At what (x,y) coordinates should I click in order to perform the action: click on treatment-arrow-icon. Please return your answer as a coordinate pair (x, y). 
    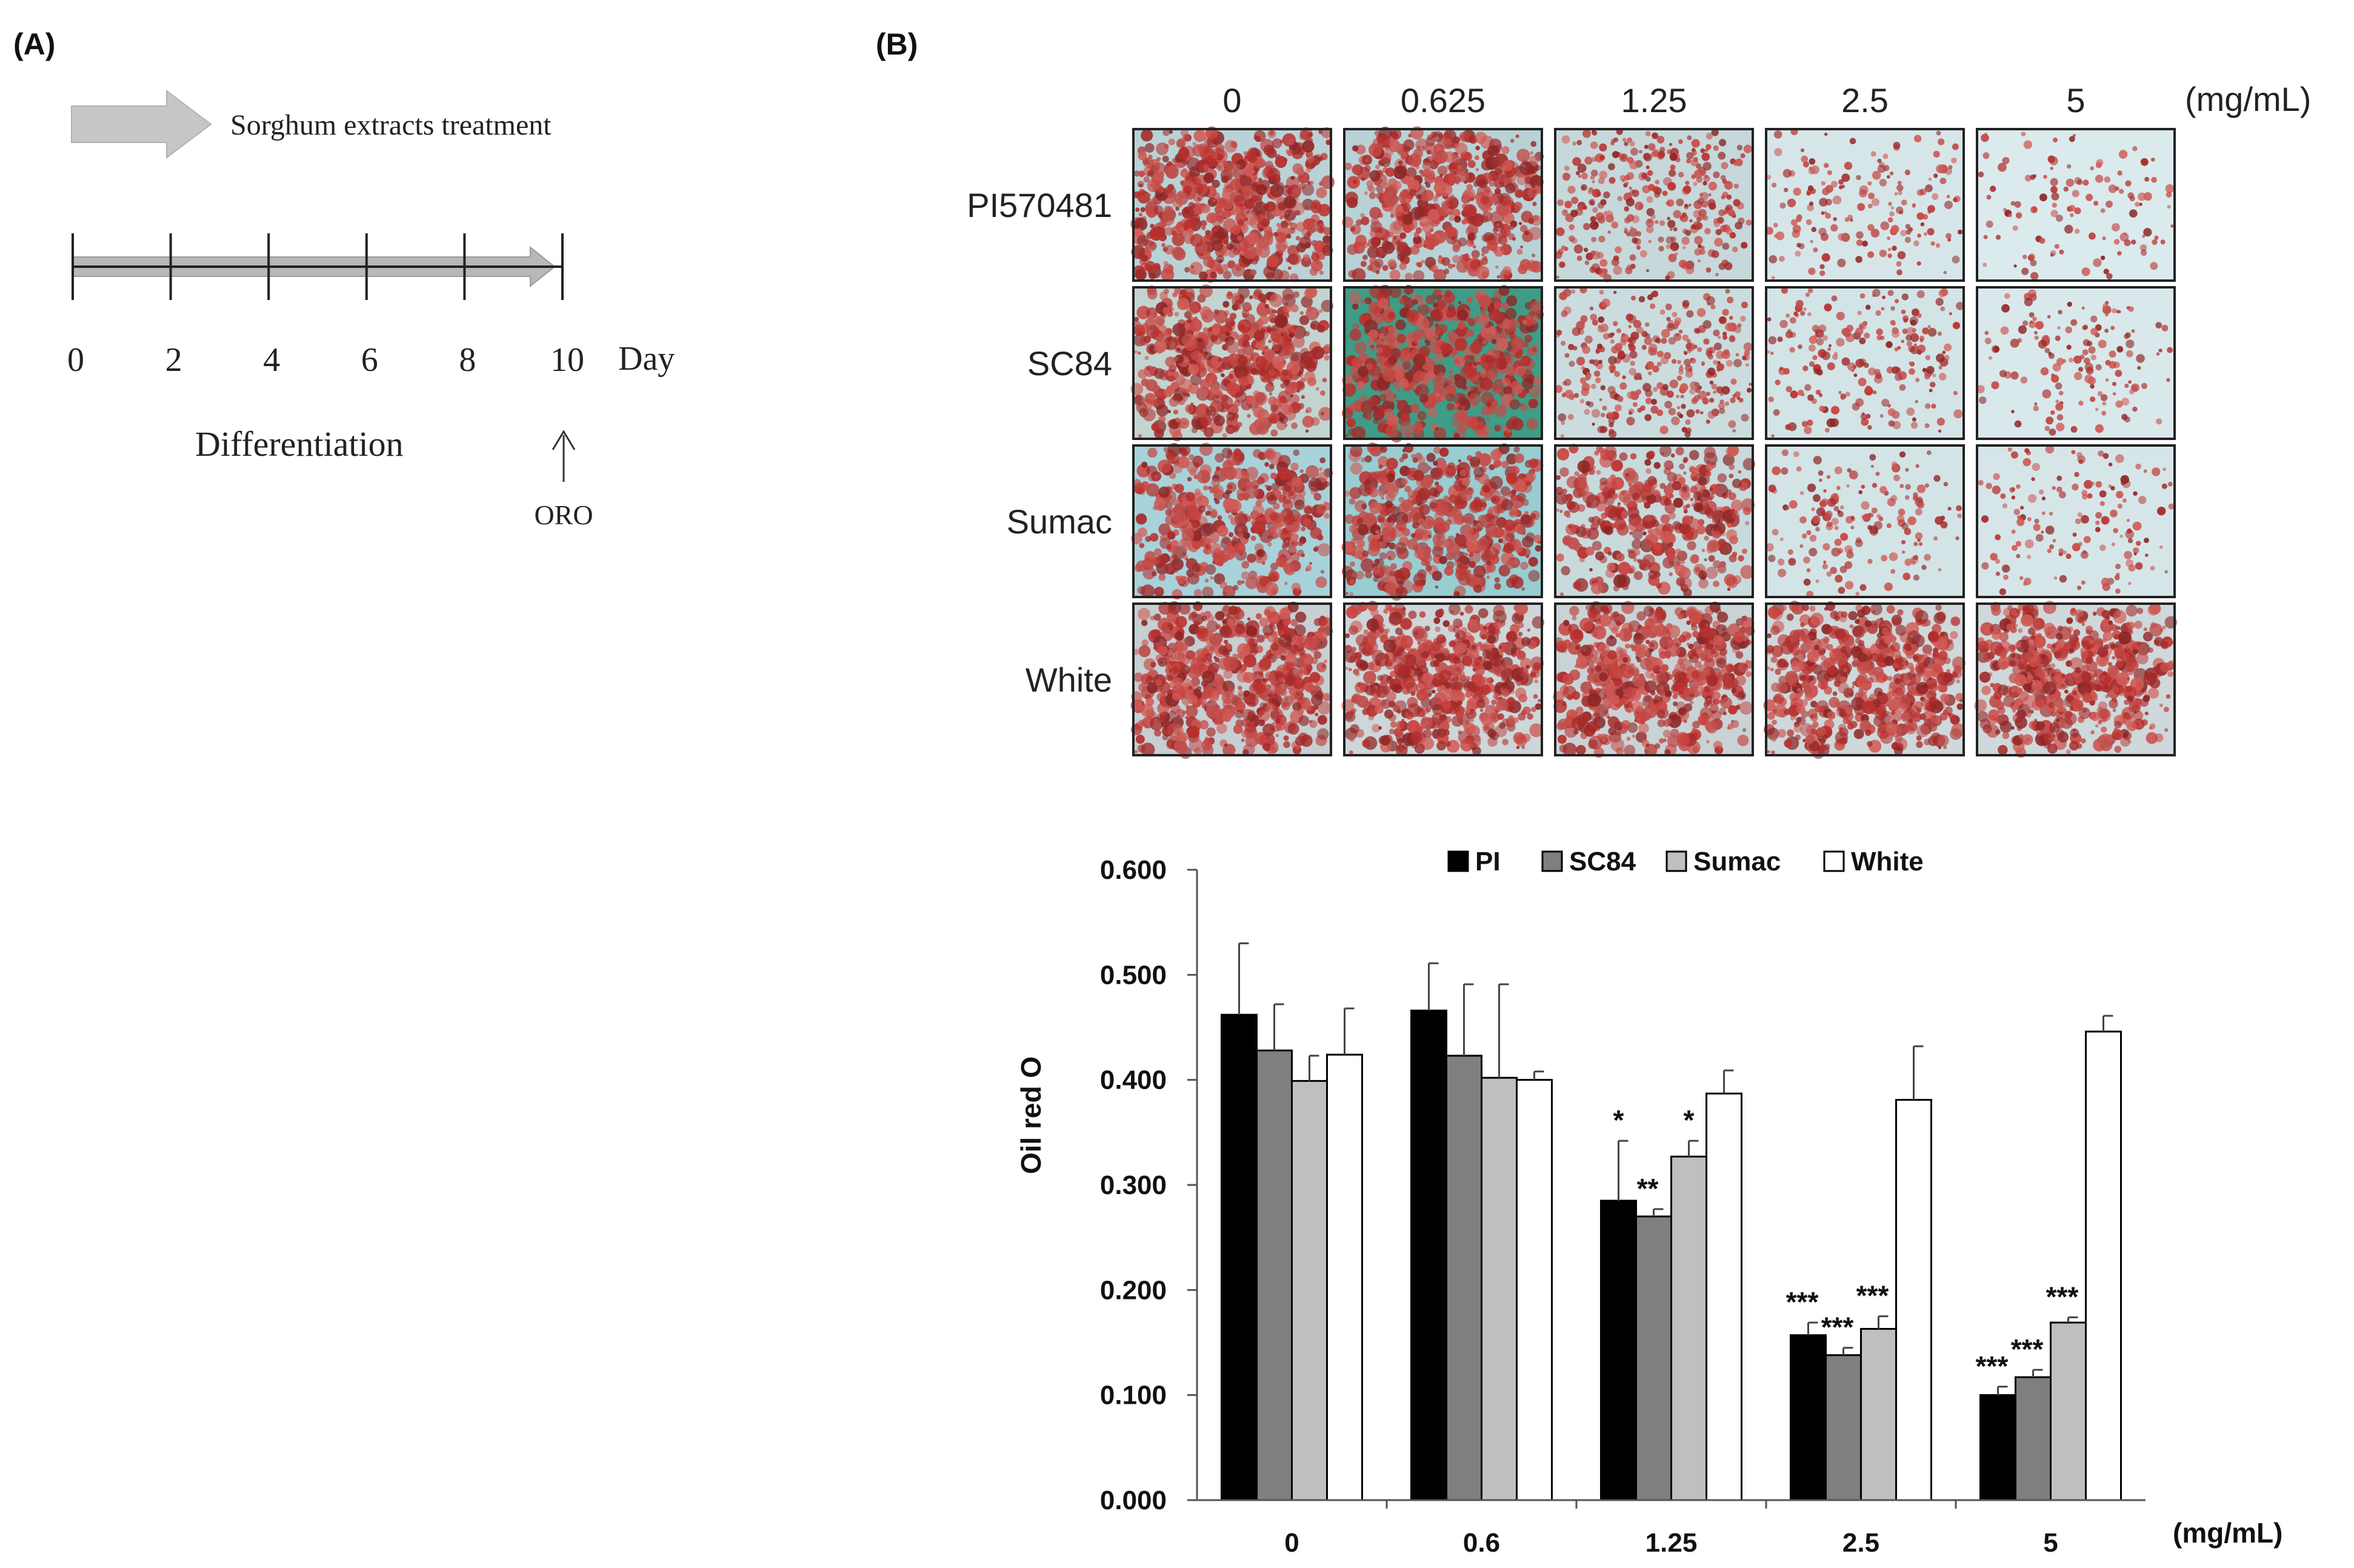
    Looking at the image, I should click on (141, 124).